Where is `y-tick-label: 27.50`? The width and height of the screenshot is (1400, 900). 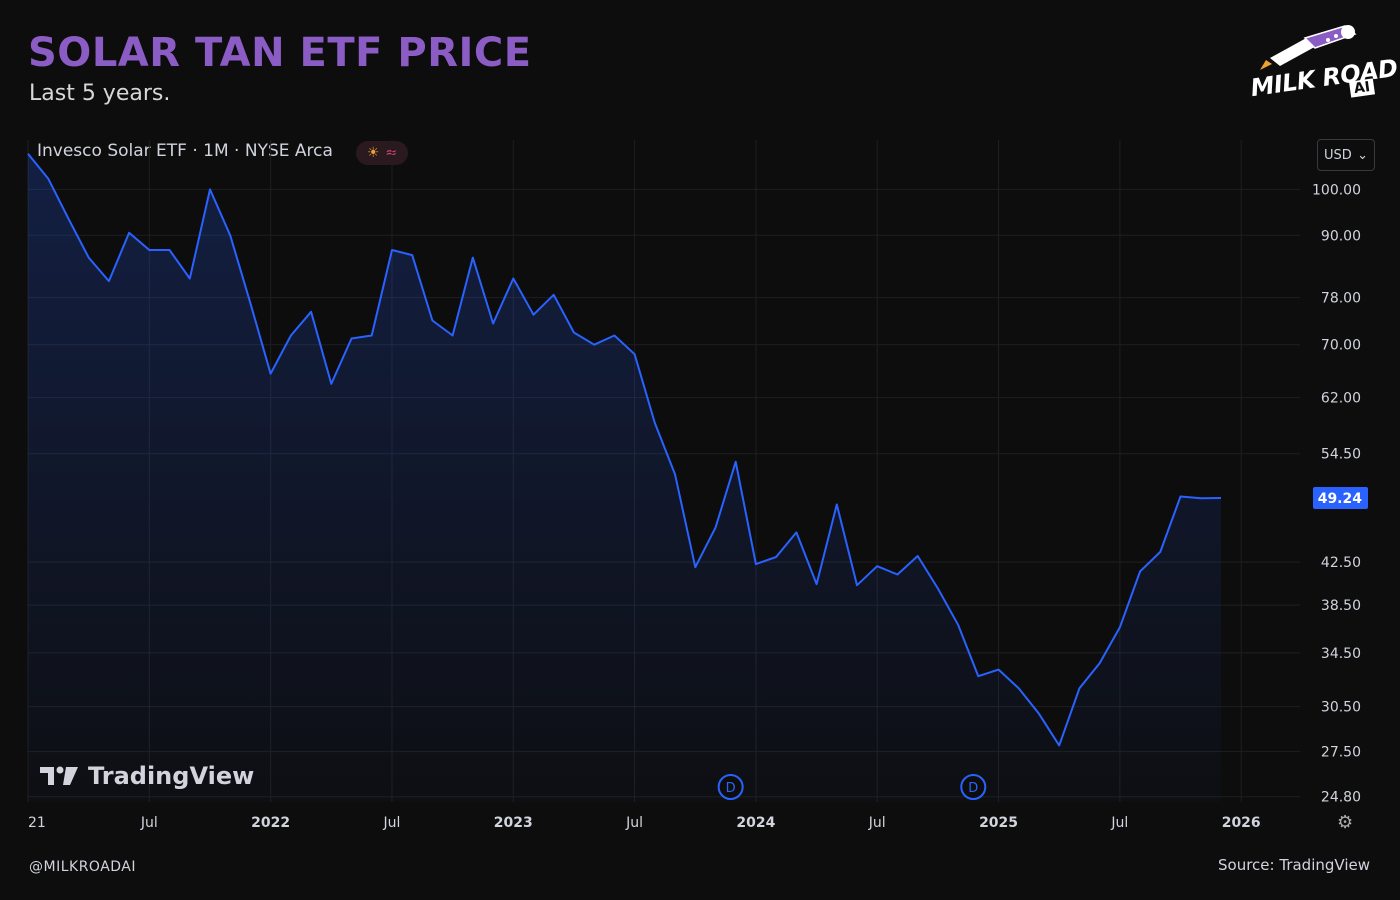
y-tick-label: 27.50 is located at coordinates (1341, 753).